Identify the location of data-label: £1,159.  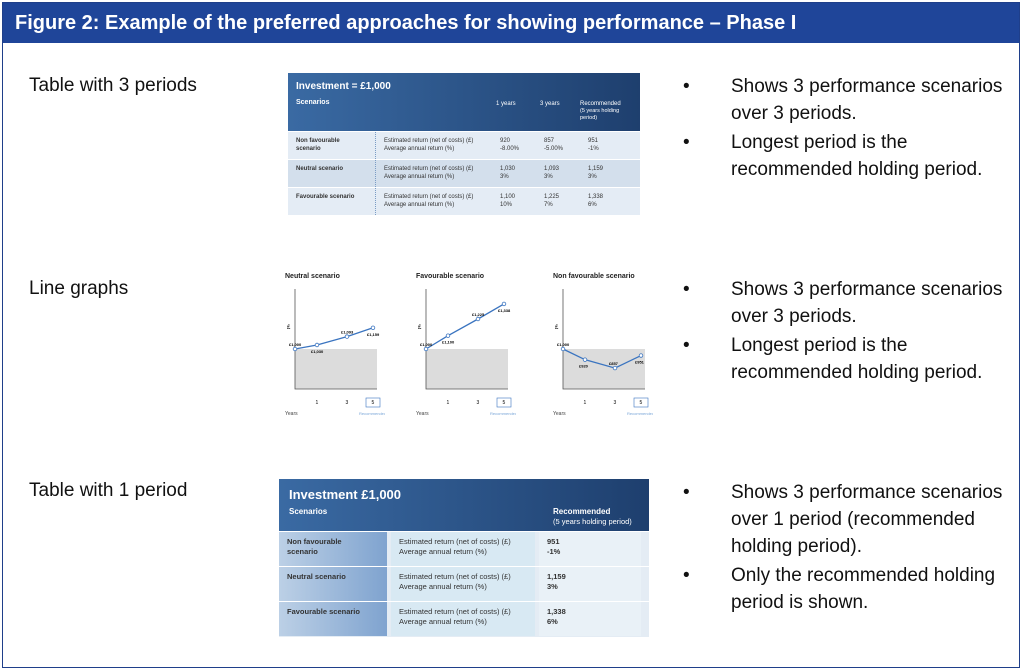
(373, 334).